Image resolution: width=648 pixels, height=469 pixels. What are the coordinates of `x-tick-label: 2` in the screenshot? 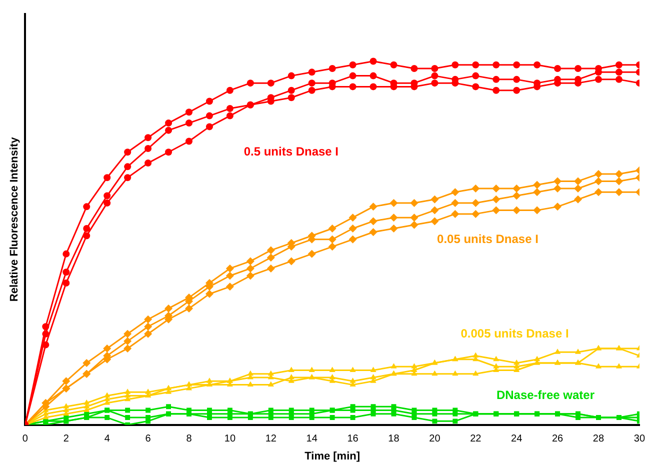 It's located at (66, 439).